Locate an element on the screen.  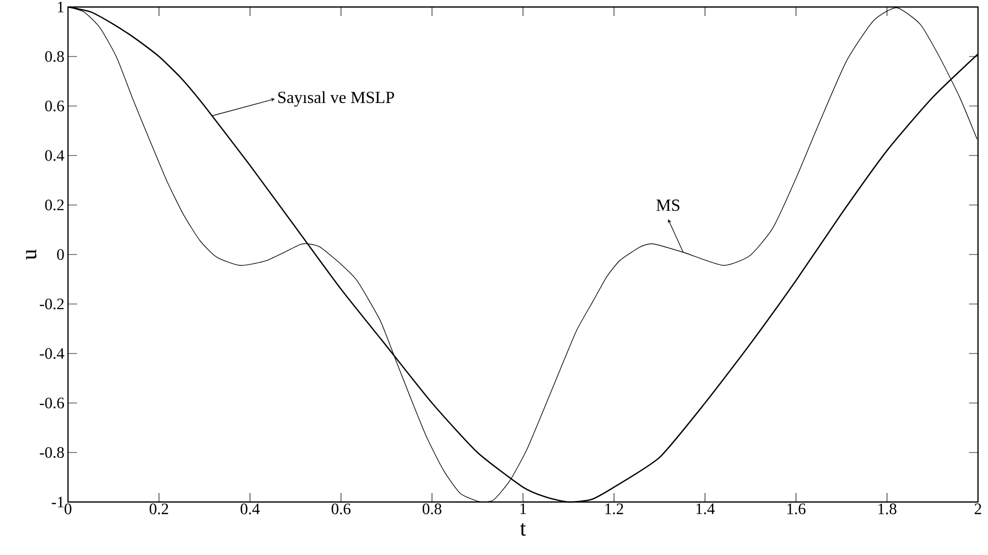
y-tick-label: -1 is located at coordinates (58, 502).